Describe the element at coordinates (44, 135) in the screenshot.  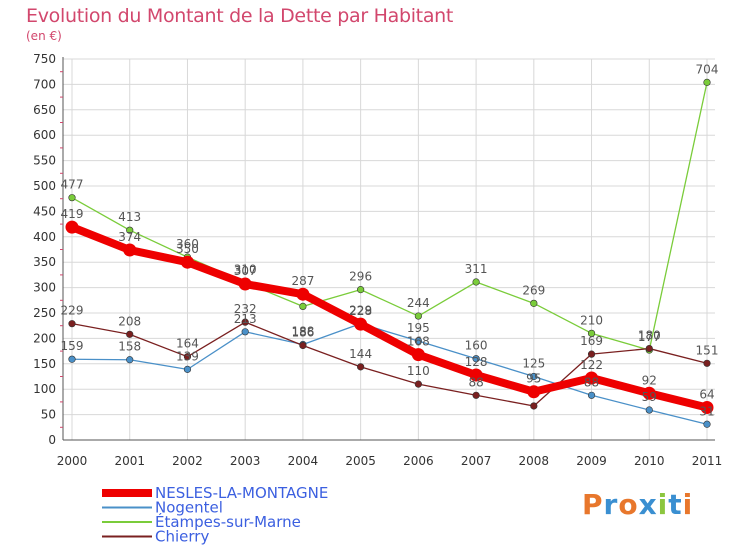
I see `y-tick-label: 600` at that location.